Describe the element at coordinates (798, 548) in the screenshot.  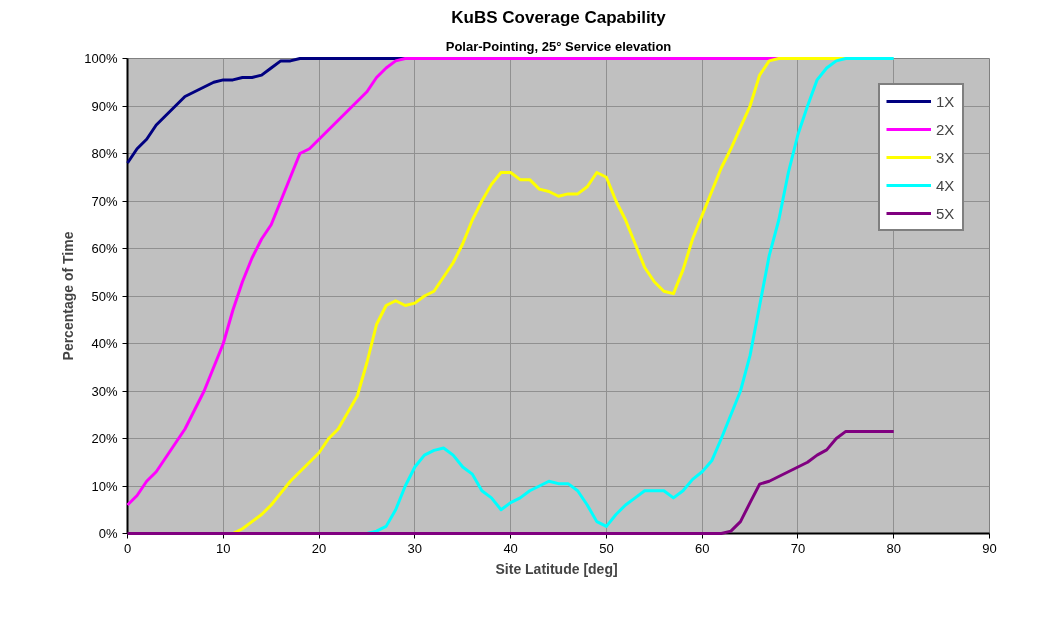
I see `x-tick-label: 70` at that location.